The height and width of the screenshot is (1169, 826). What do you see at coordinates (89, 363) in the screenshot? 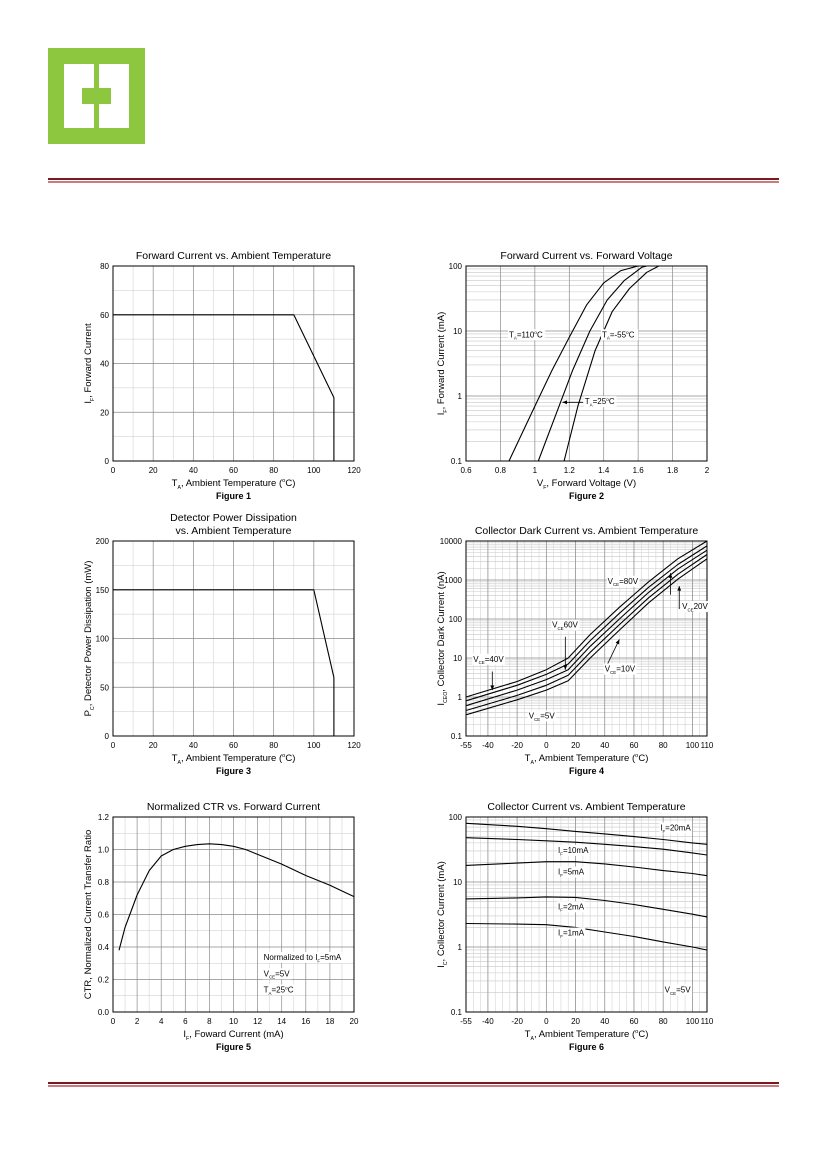
I see `y-axis-label: IF, Forward Current` at bounding box center [89, 363].